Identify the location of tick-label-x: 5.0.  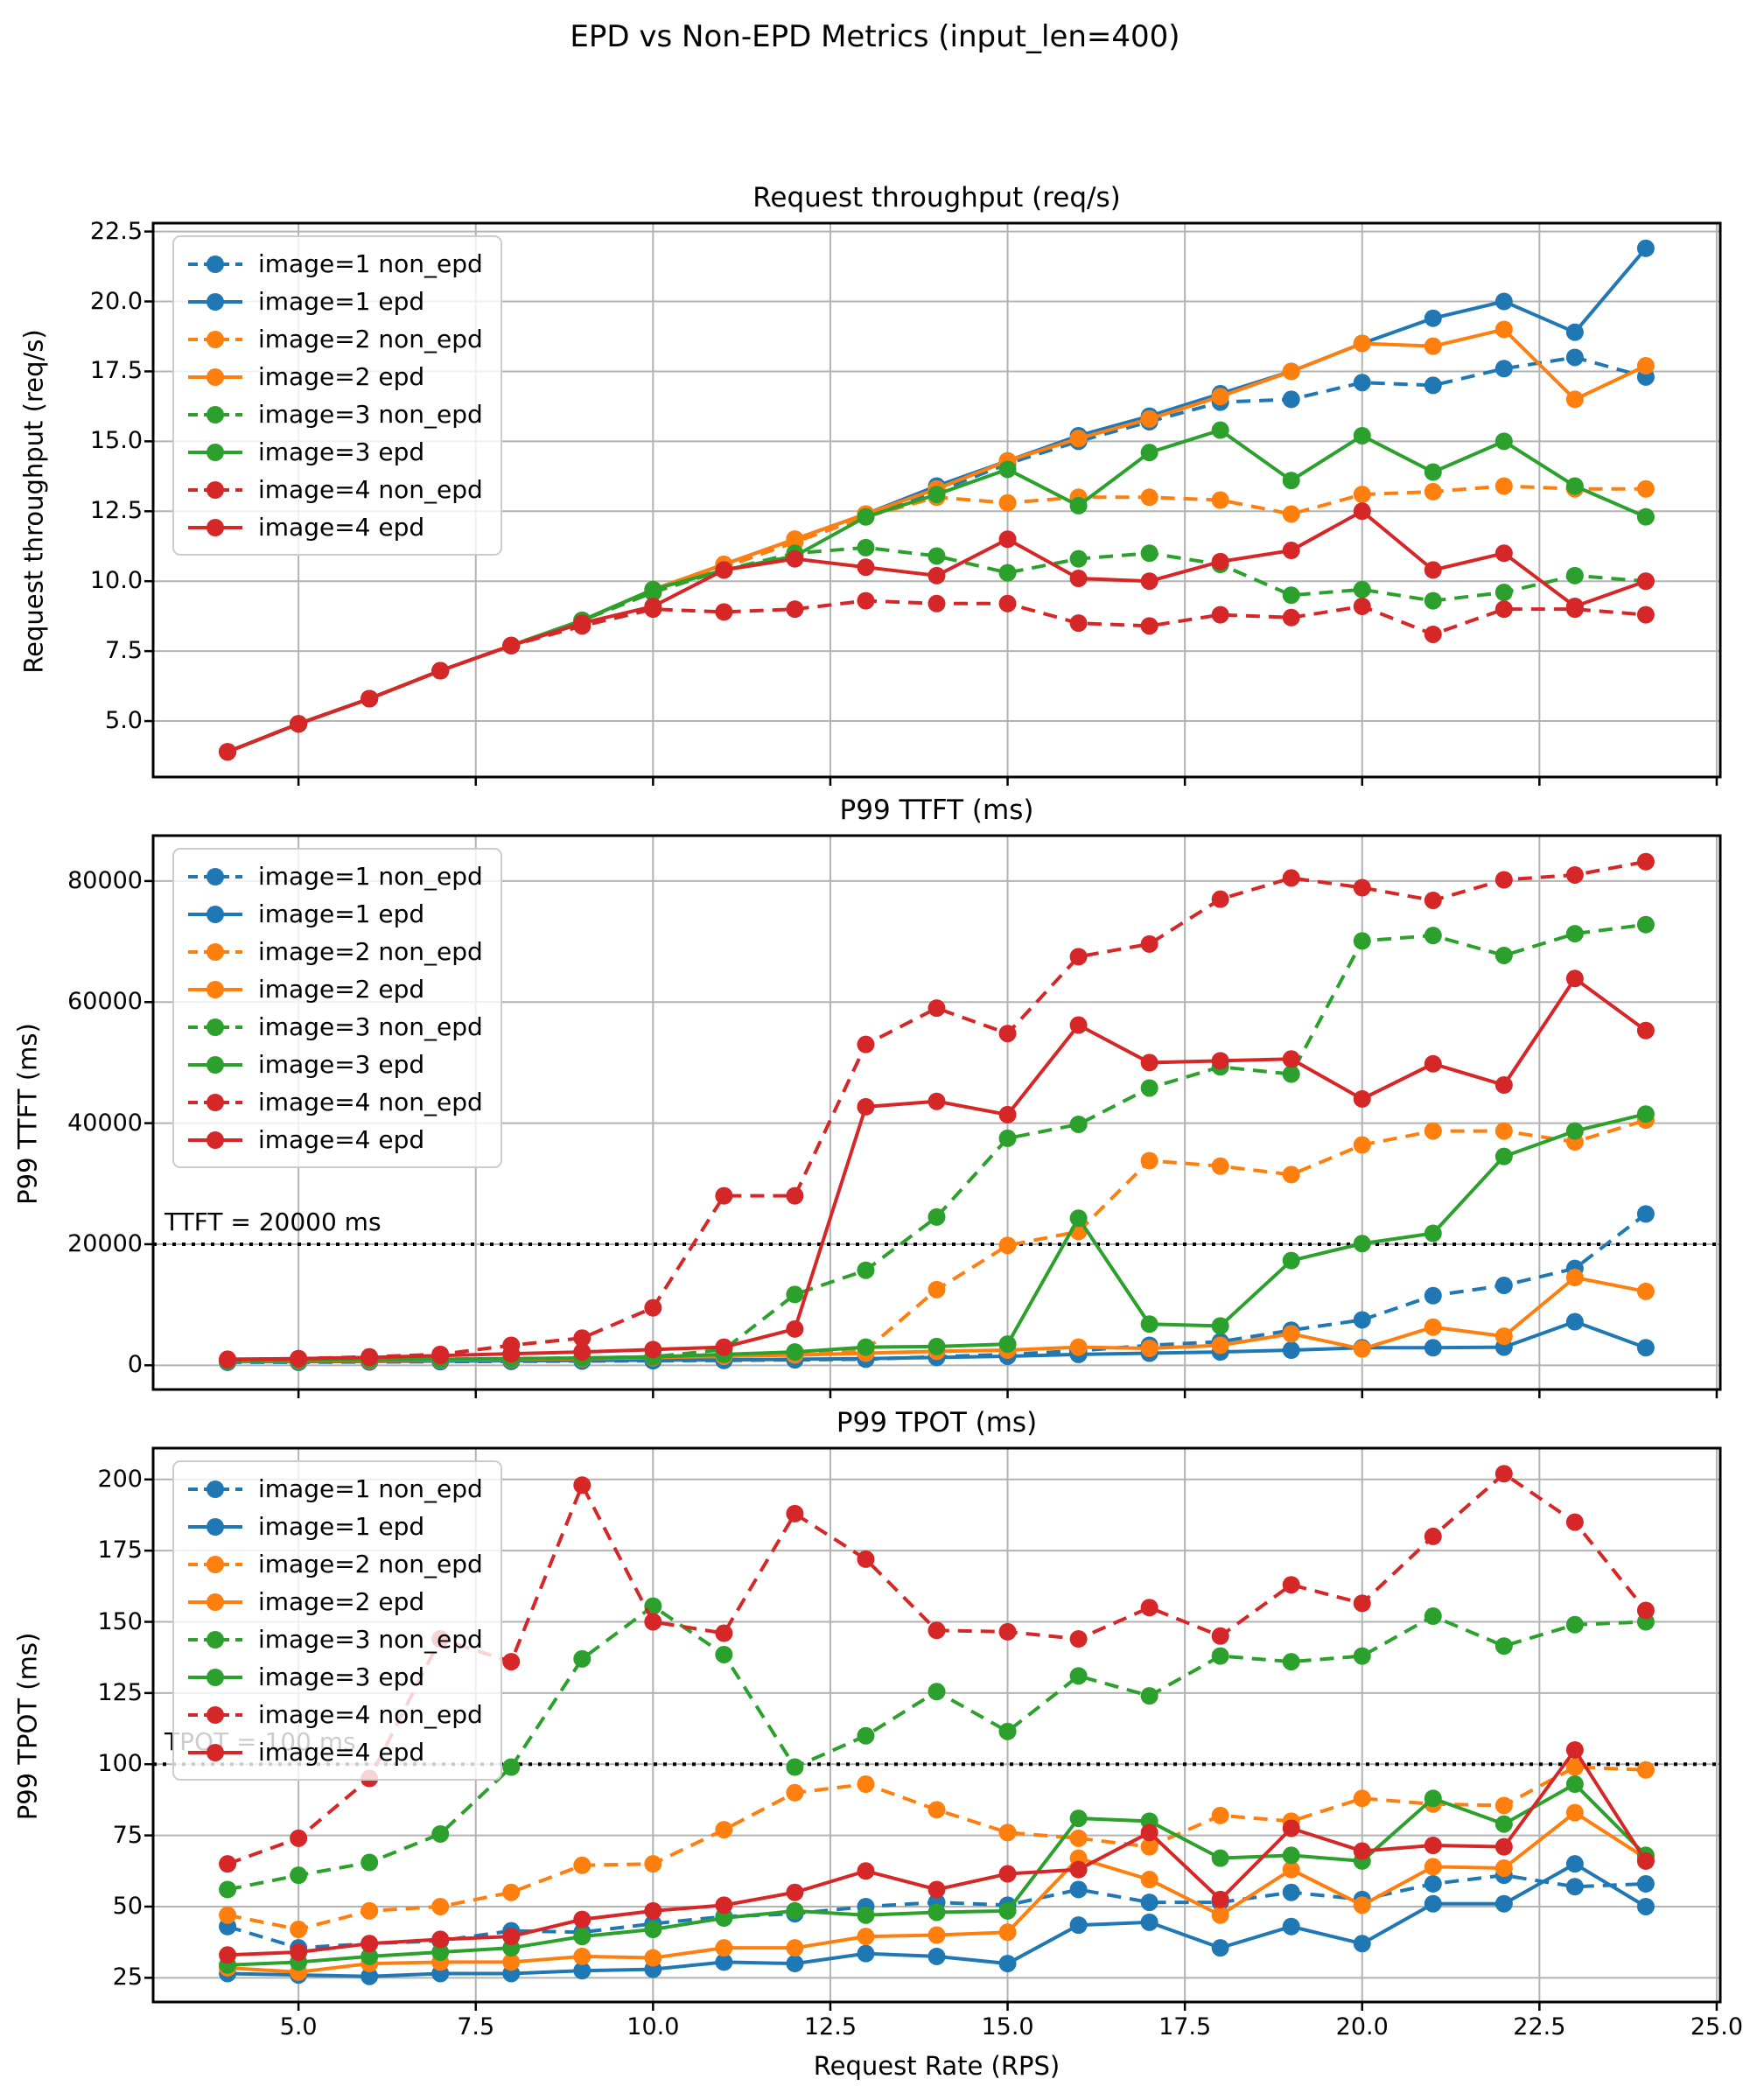
(298, 2026).